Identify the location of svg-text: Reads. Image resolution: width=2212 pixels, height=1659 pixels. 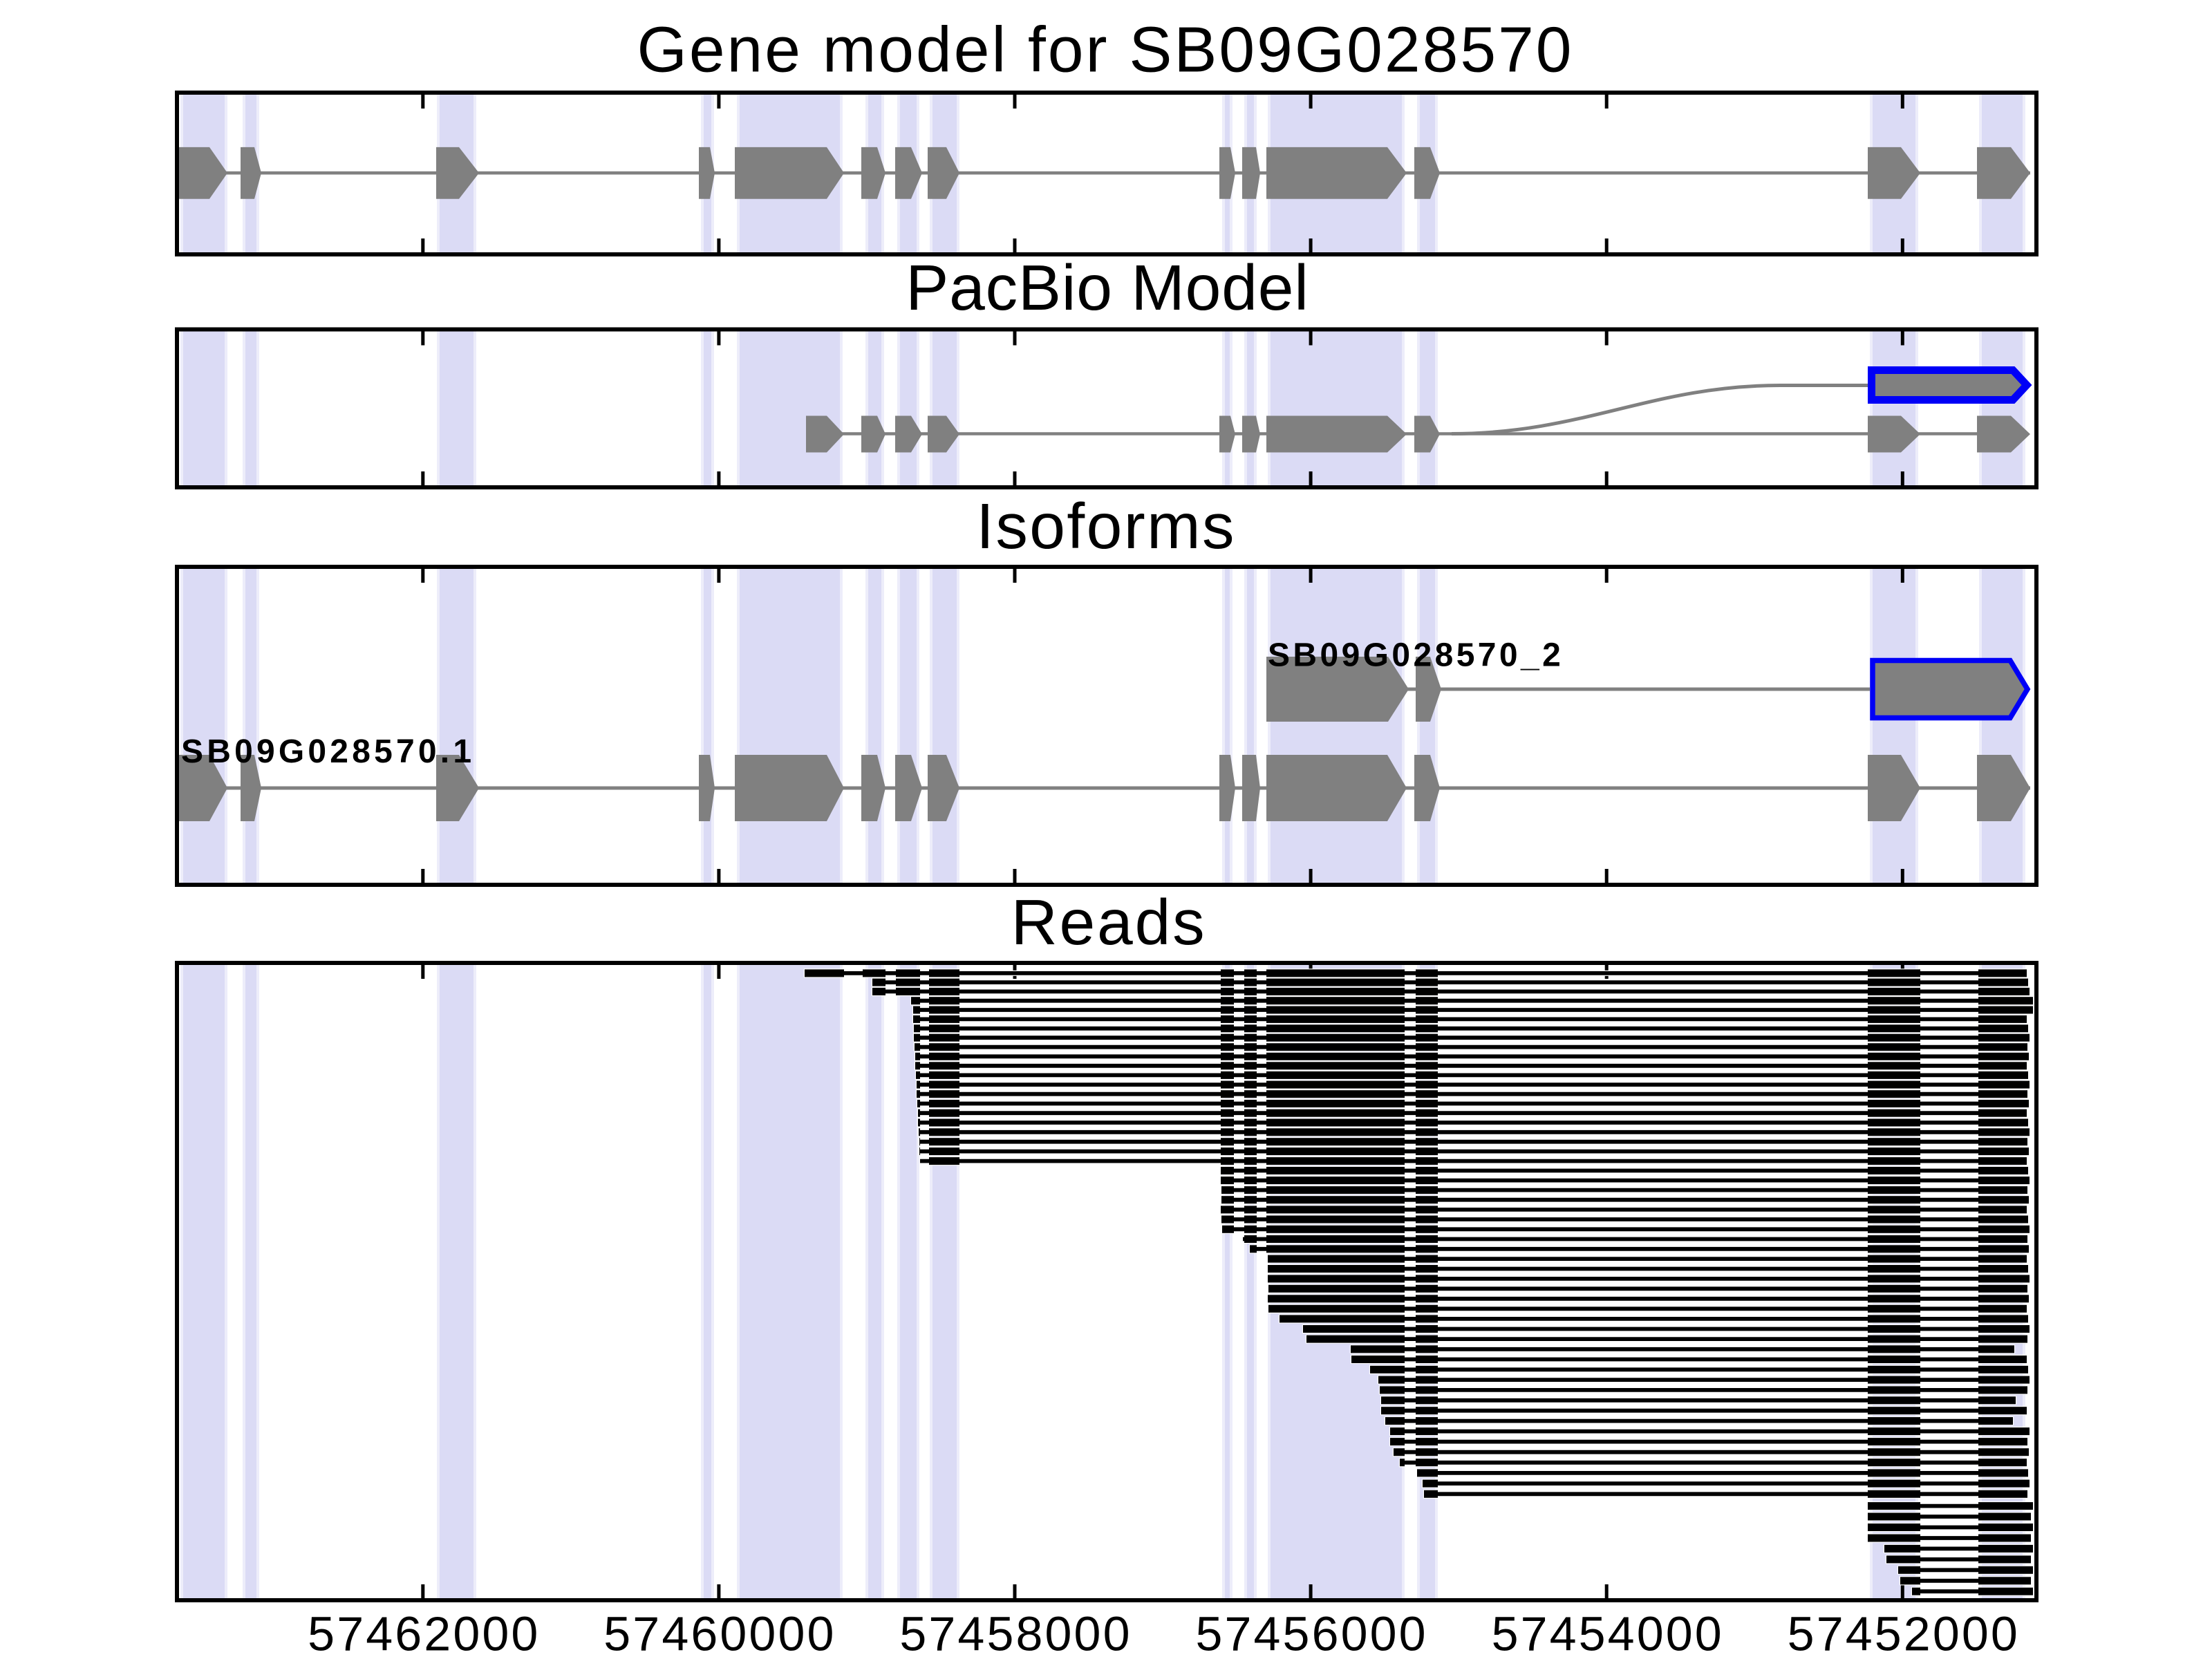
(1109, 922).